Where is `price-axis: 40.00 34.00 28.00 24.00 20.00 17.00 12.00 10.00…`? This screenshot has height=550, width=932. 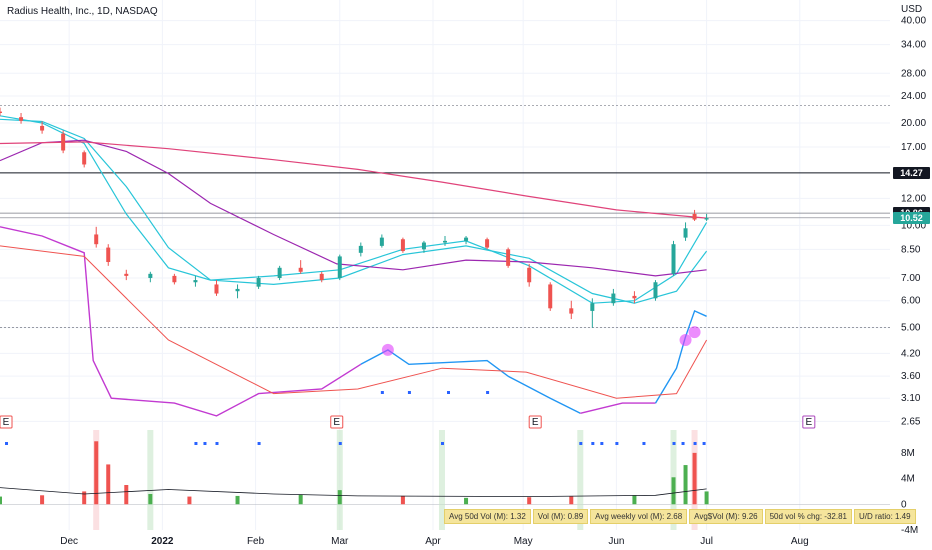 price-axis: 40.00 34.00 28.00 24.00 20.00 17.00 12.00 10.00… is located at coordinates (913, 215).